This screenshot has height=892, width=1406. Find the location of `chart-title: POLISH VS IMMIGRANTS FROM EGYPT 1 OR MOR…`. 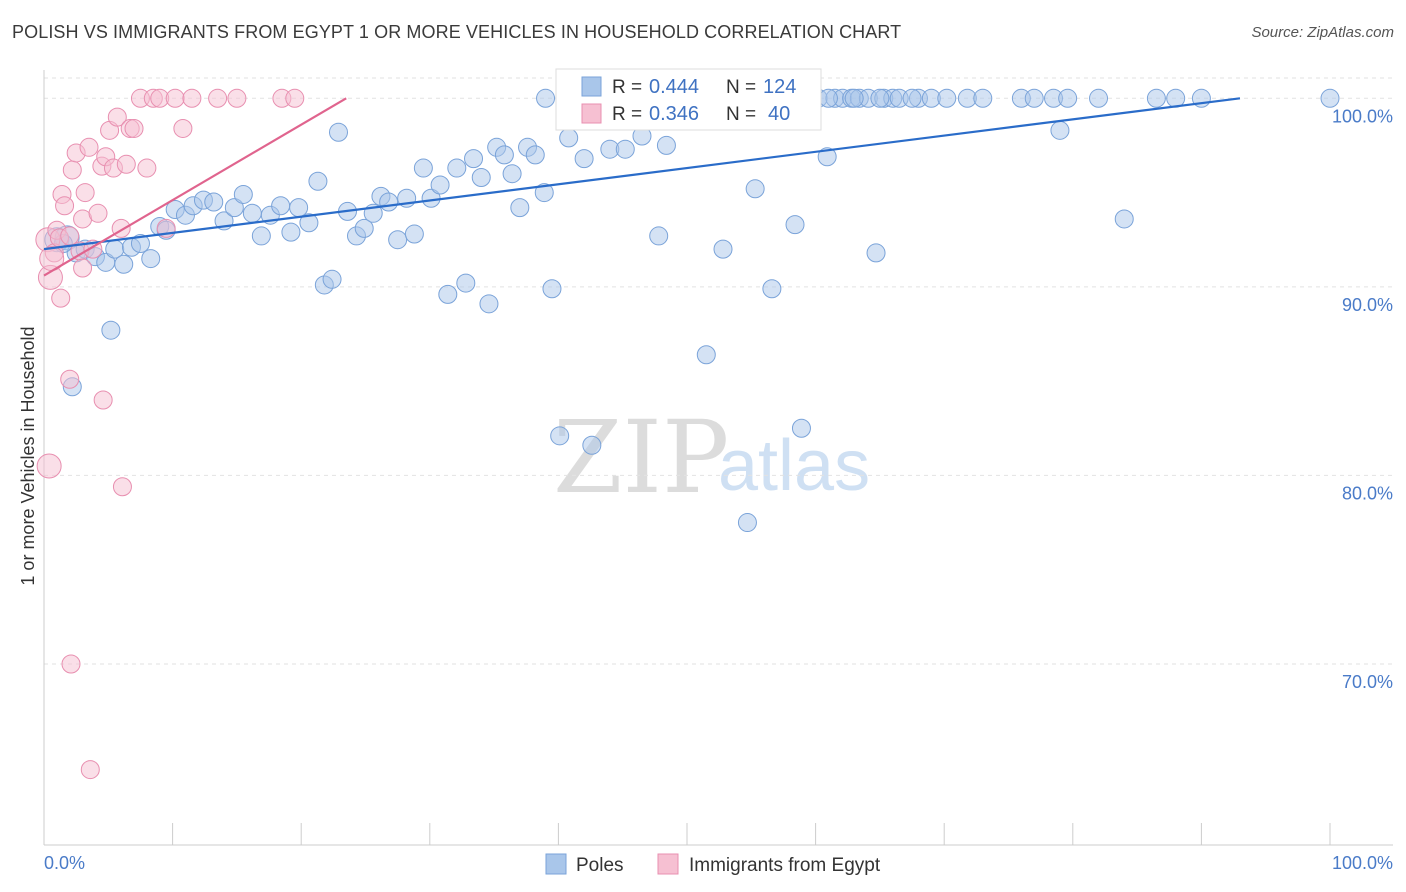

chart-title: POLISH VS IMMIGRANTS FROM EGYPT 1 OR MOR… is located at coordinates (457, 32).